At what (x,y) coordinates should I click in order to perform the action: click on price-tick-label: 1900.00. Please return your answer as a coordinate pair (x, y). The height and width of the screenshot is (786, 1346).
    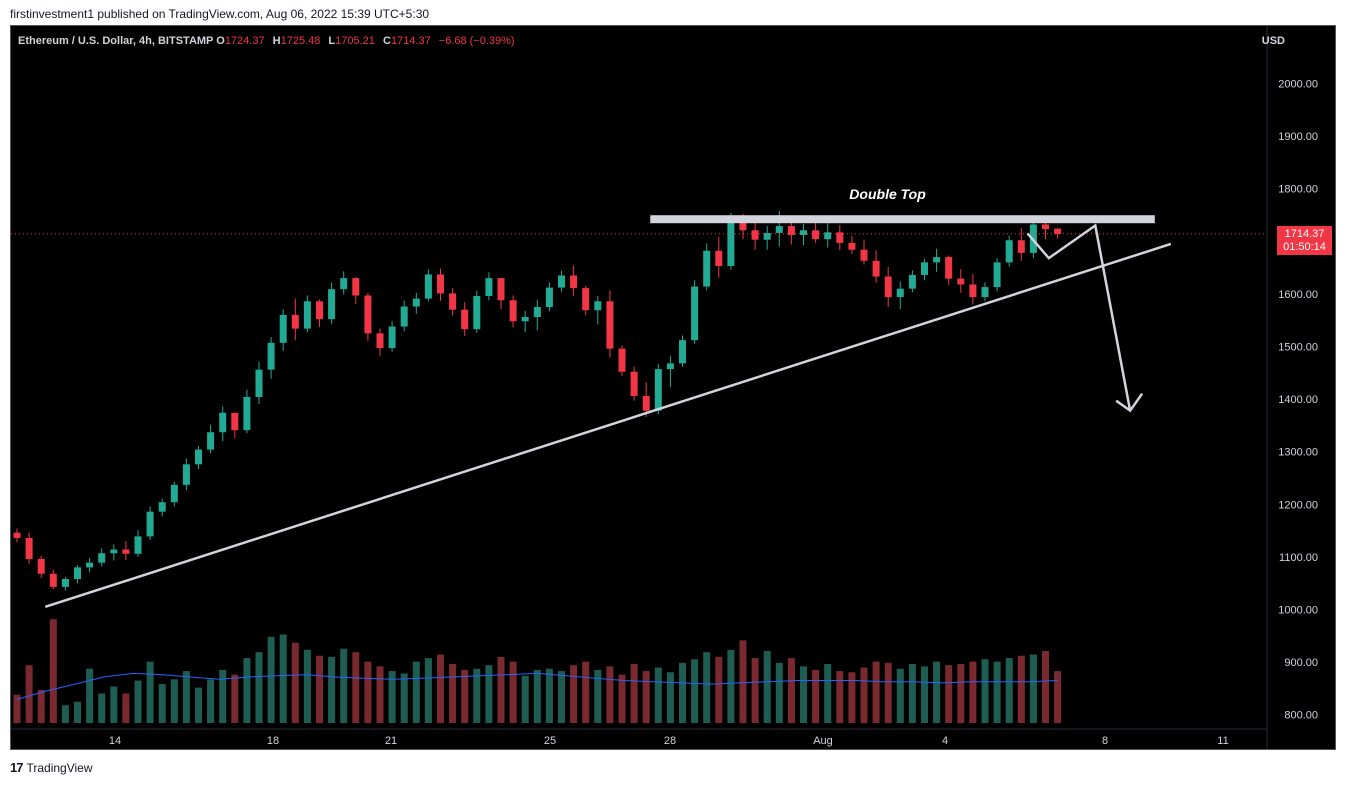
    Looking at the image, I should click on (1298, 137).